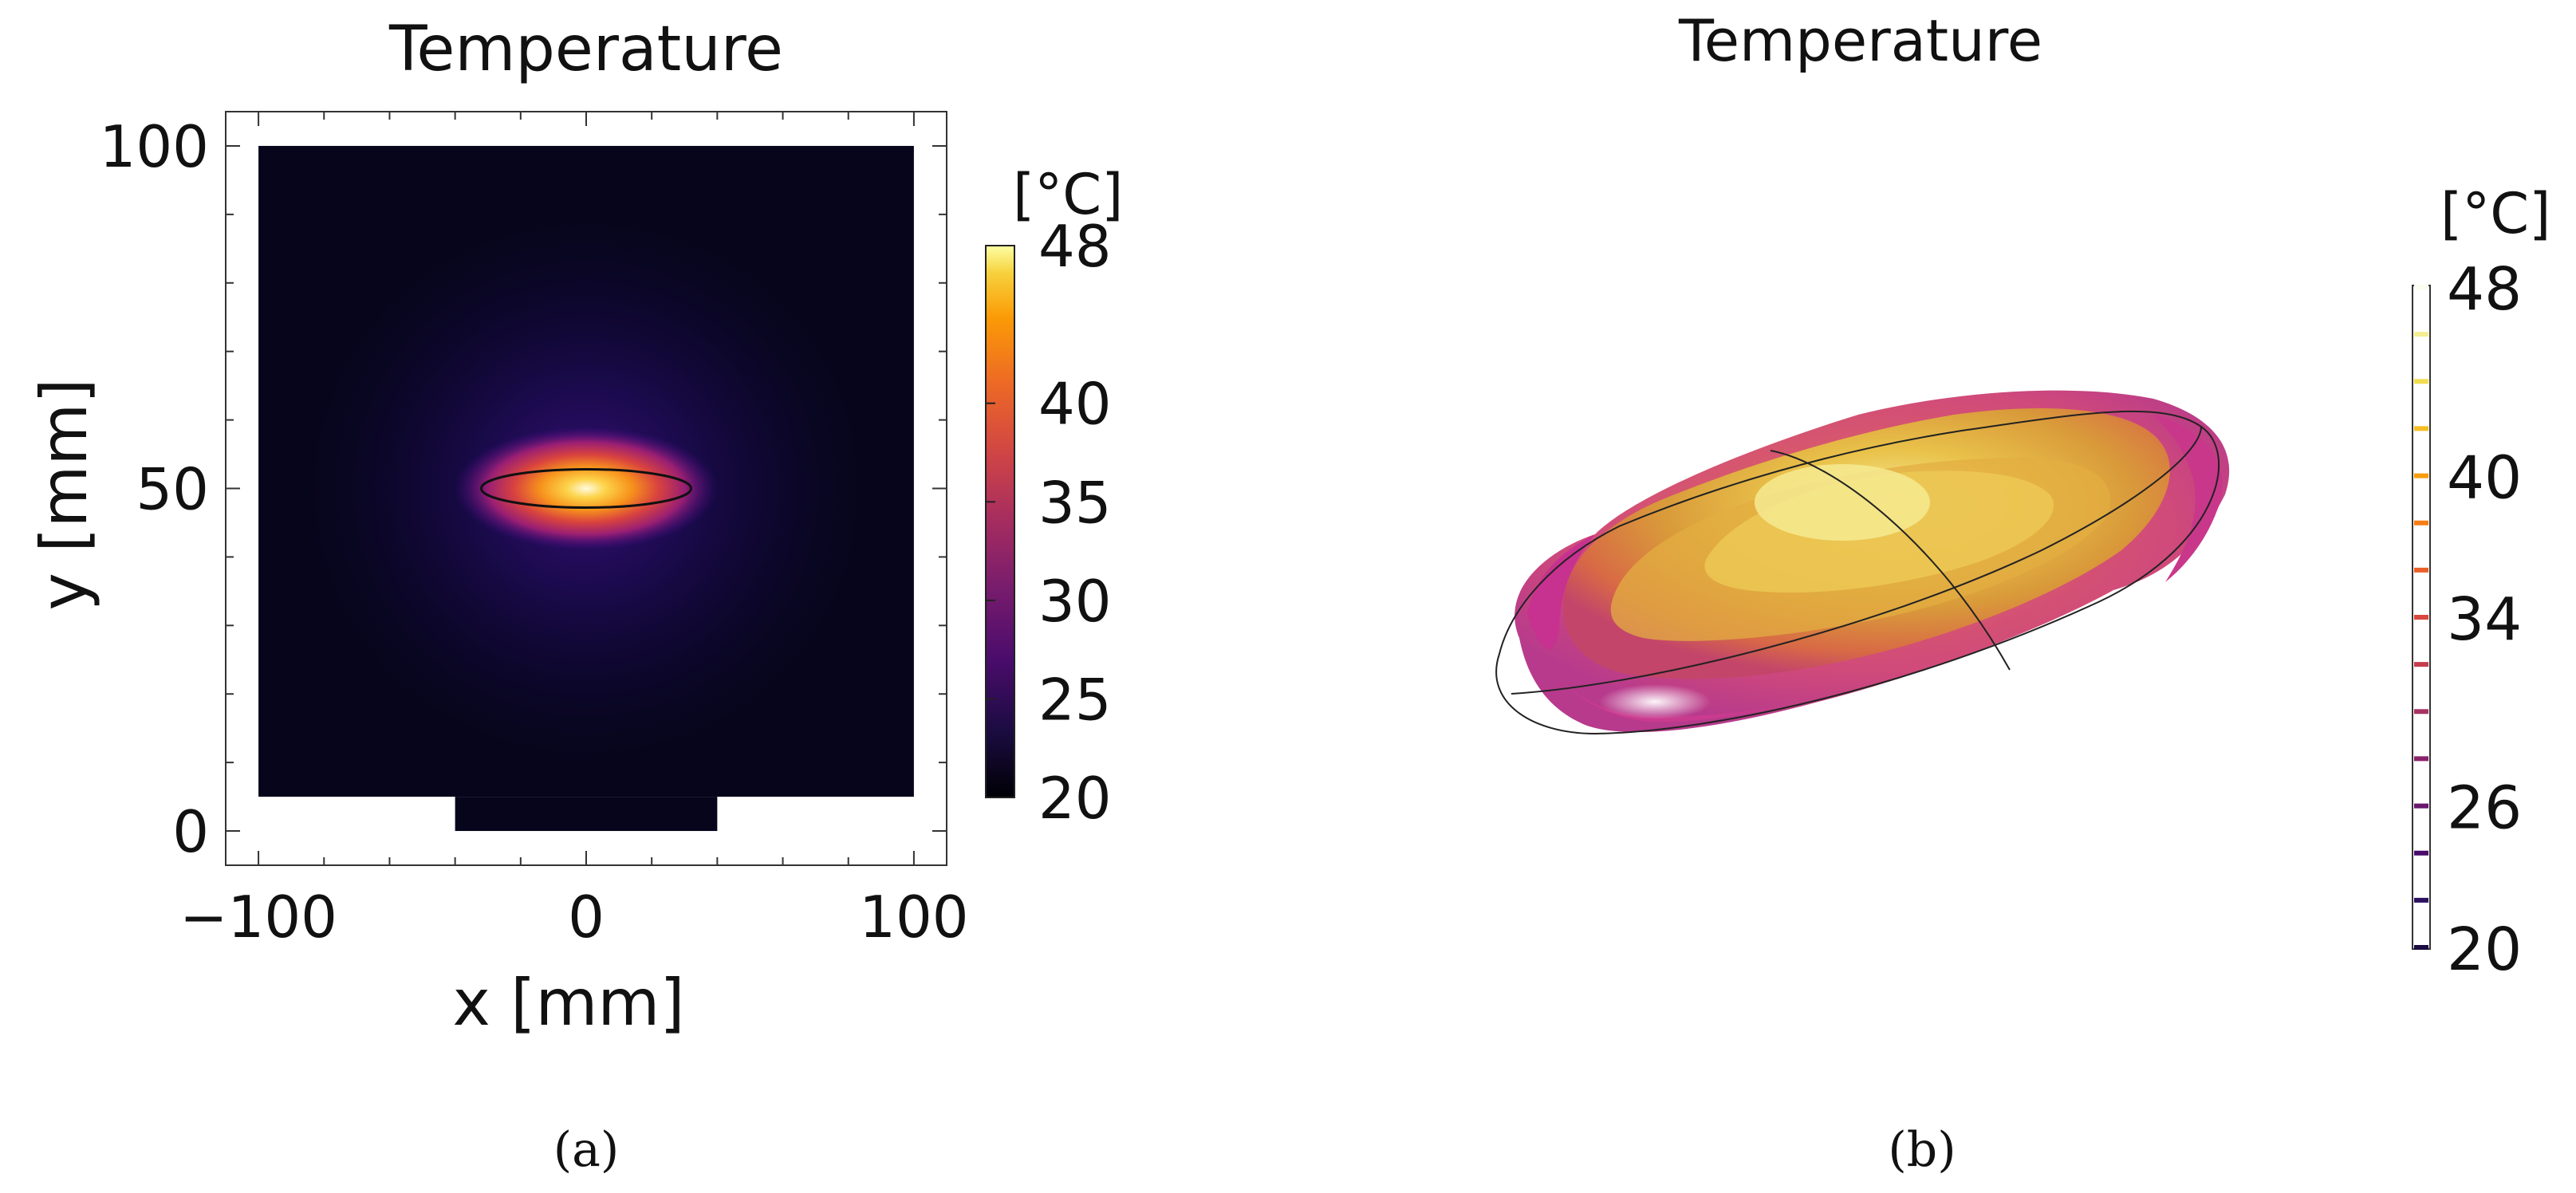 The image size is (2576, 1193). I want to click on panel-b-wireframe-ring, so click(1890, 561).